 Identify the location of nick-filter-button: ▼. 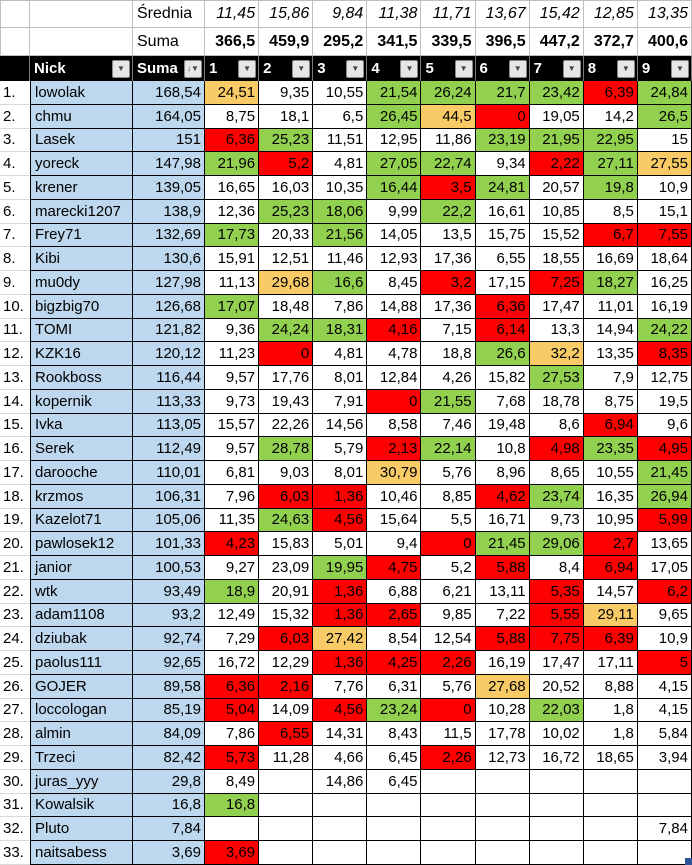
(121, 68).